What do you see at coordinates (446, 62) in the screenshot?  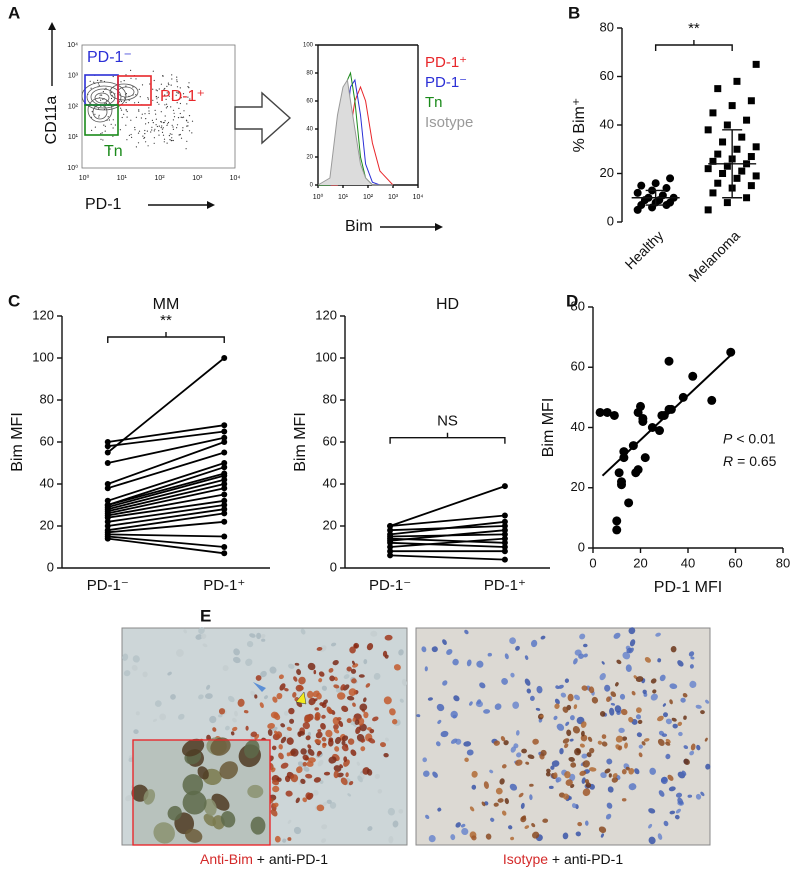 I see `legend-label: PD-1⁺` at bounding box center [446, 62].